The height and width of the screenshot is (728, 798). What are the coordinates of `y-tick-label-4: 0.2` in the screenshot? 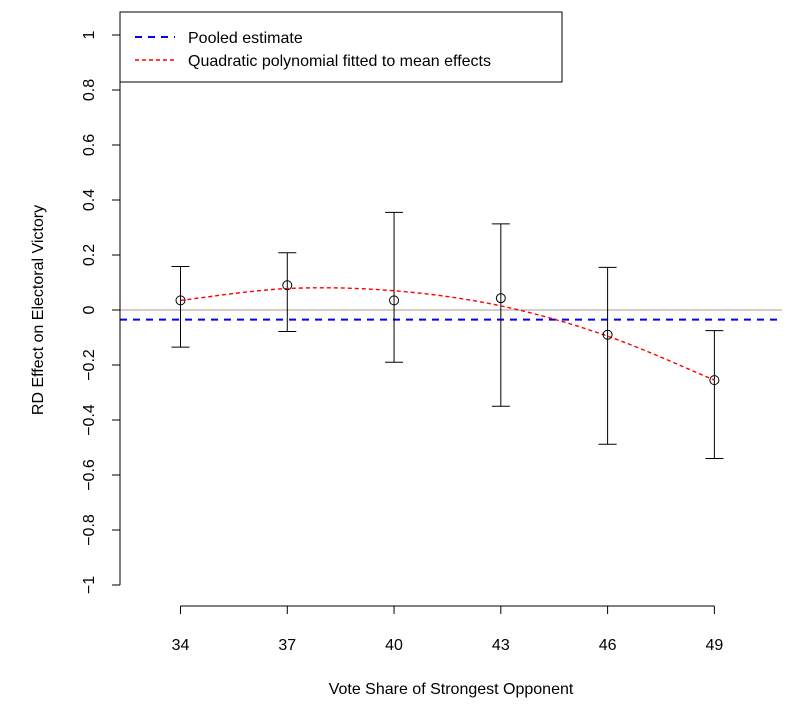 It's located at (89, 255).